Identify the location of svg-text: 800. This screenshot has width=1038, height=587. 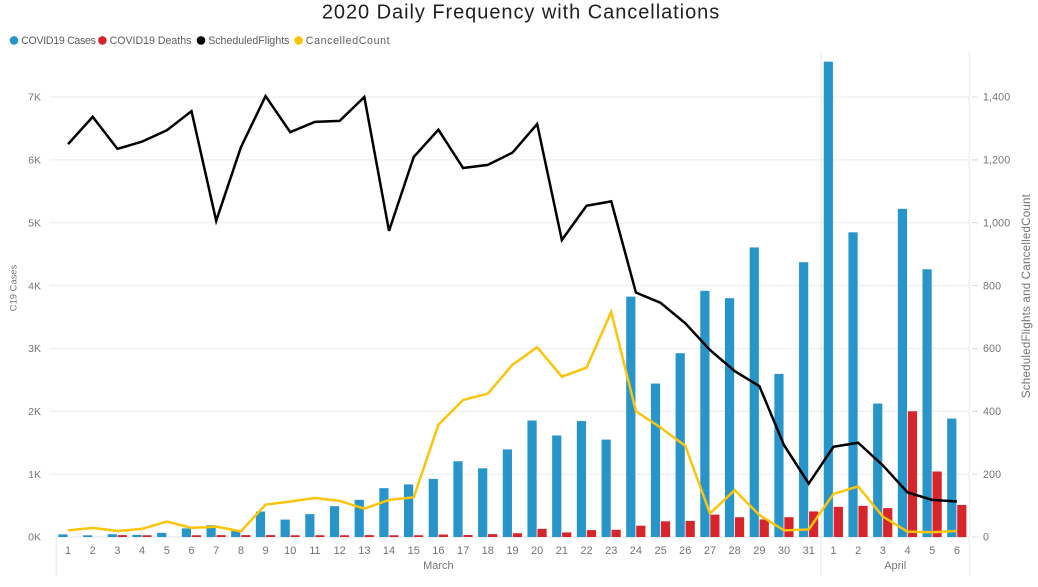
(992, 286).